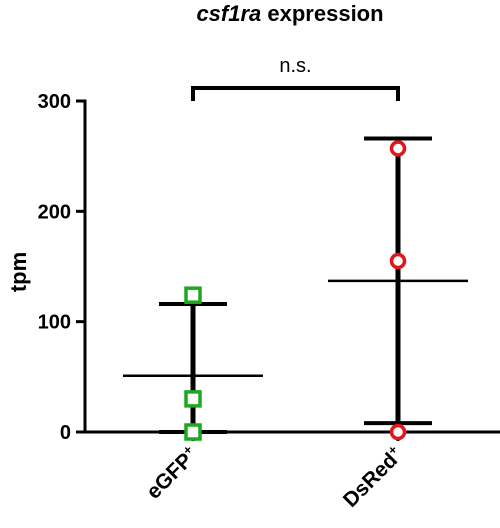 The image size is (500, 528). What do you see at coordinates (54, 212) in the screenshot?
I see `y-tick-label: 200` at bounding box center [54, 212].